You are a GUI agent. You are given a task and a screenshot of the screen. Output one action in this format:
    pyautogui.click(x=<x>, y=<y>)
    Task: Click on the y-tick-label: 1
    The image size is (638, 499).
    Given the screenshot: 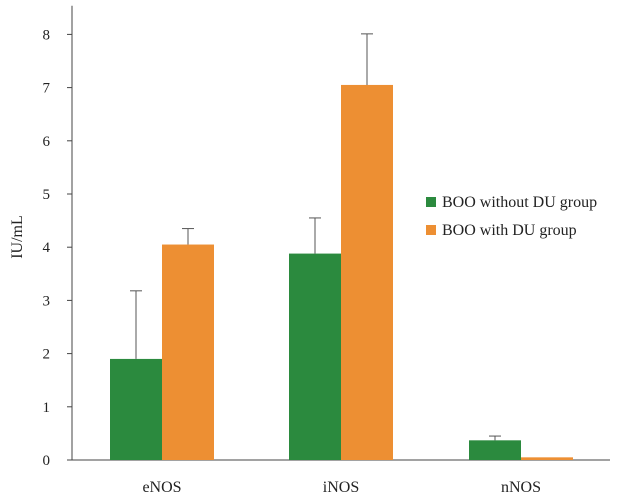 What is the action you would take?
    pyautogui.click(x=47, y=408)
    